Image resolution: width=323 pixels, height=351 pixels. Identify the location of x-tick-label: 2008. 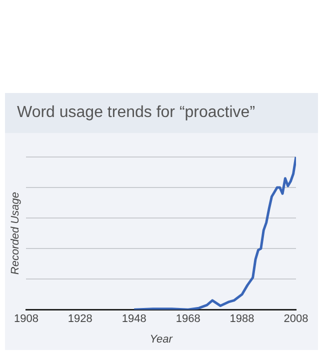
(296, 319).